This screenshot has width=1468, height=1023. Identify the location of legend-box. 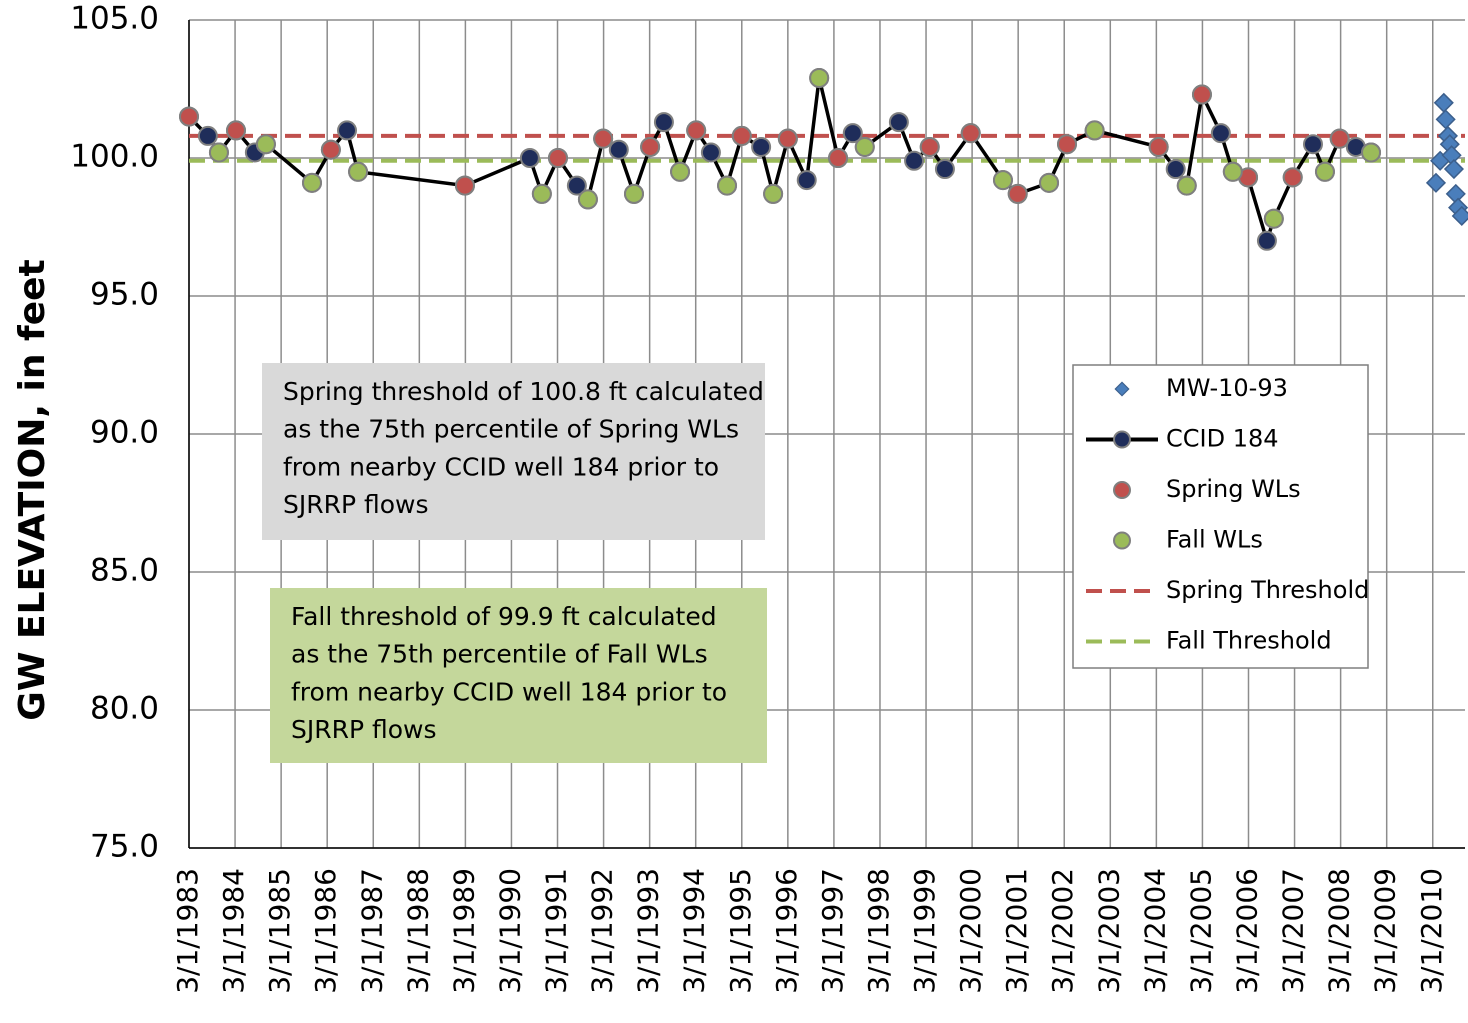
(1220, 516).